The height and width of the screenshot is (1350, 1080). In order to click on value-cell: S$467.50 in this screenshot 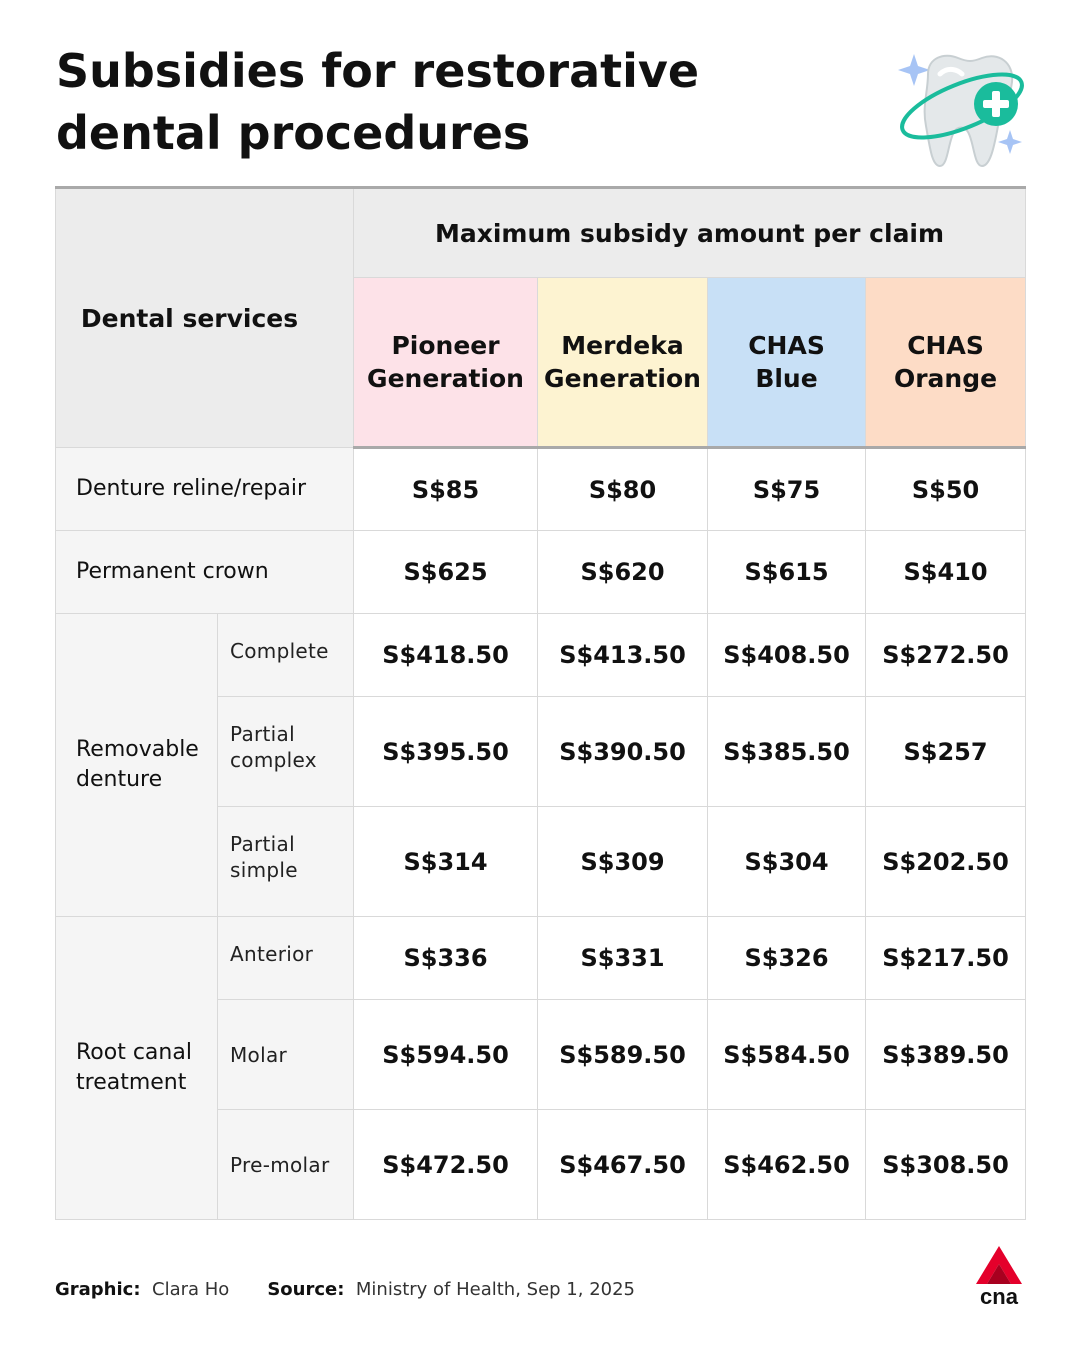, I will do `click(623, 1164)`.